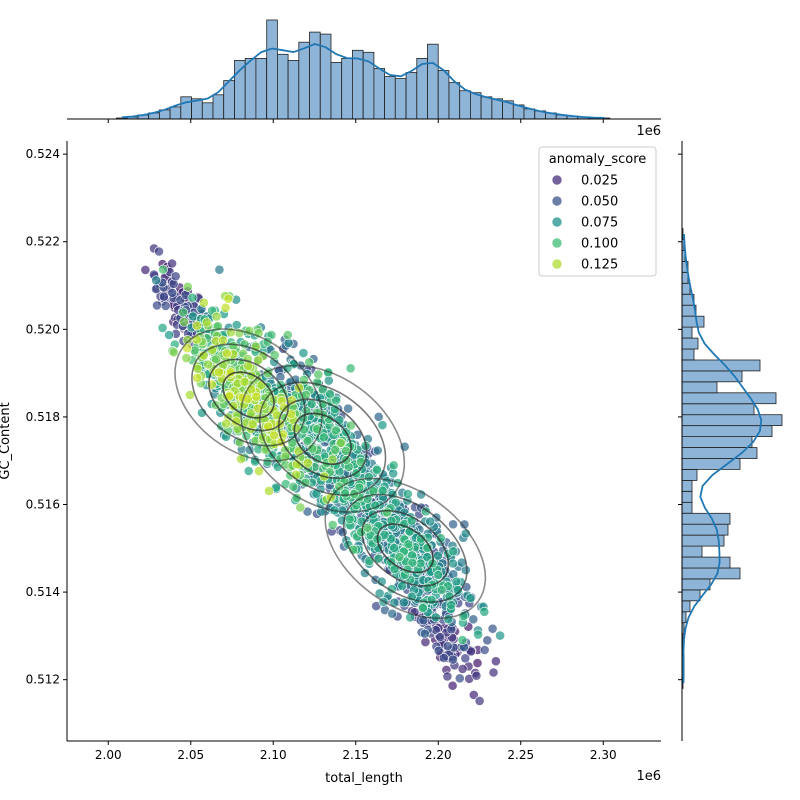 The width and height of the screenshot is (800, 800). I want to click on x-axis-label: total_length, so click(364, 778).